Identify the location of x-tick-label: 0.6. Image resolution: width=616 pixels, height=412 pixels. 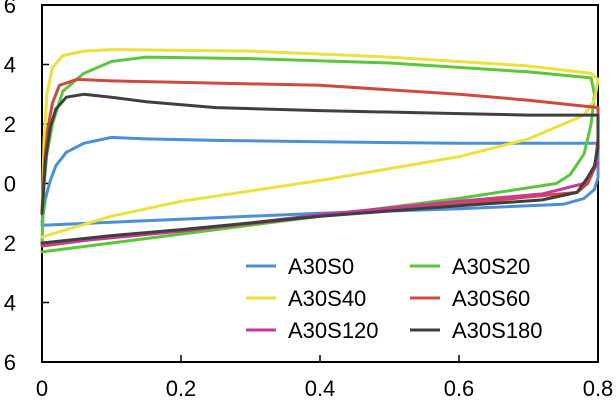
(459, 388).